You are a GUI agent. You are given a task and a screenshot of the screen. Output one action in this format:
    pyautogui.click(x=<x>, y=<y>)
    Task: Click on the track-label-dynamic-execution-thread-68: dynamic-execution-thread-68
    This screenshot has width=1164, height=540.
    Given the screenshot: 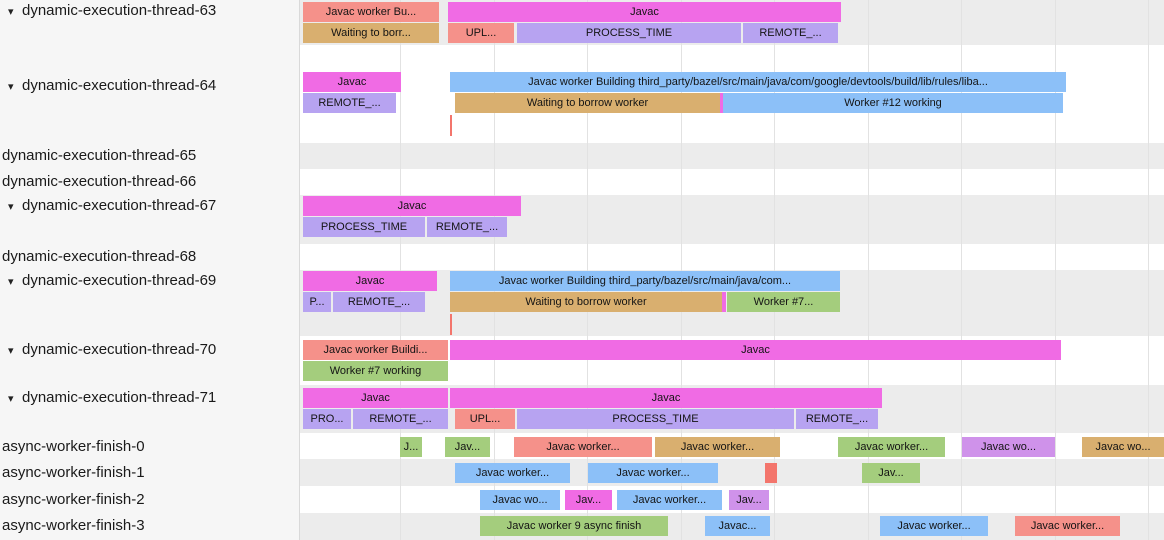 What is the action you would take?
    pyautogui.click(x=150, y=257)
    